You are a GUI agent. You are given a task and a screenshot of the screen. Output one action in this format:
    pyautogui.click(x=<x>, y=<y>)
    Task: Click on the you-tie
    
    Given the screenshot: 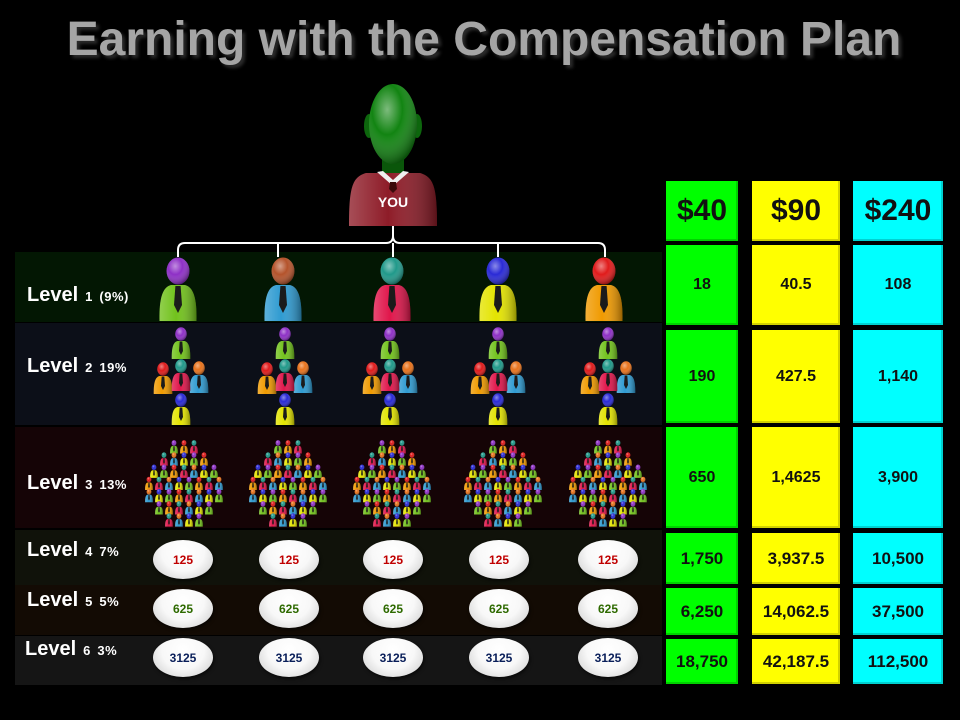 What is the action you would take?
    pyautogui.click(x=393, y=187)
    